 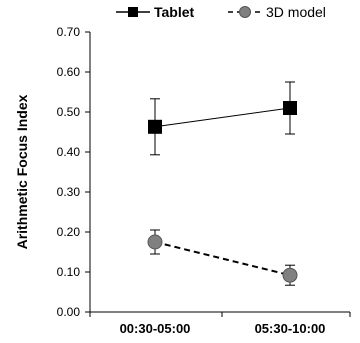 I want to click on y-tick-label: 0.20, so click(x=69, y=232).